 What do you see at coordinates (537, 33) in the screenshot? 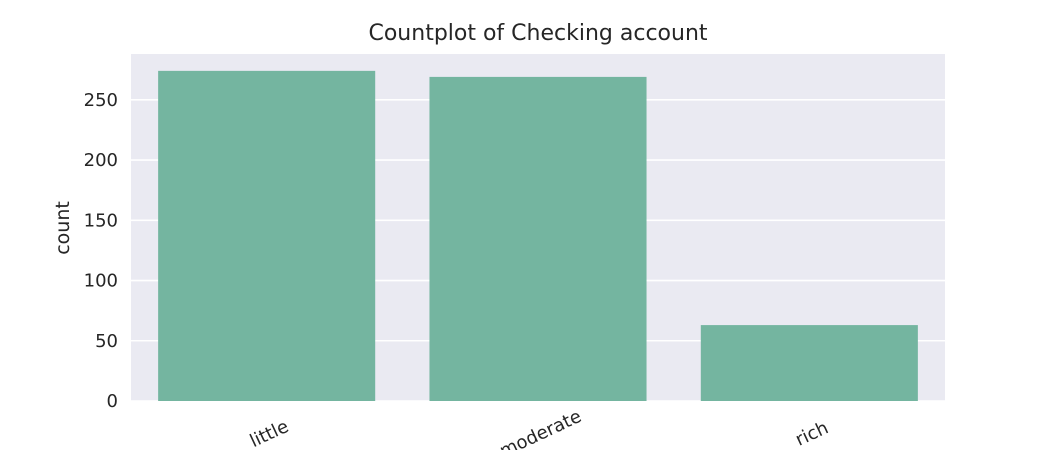
I see `chart-title: Countplot of Checking account` at bounding box center [537, 33].